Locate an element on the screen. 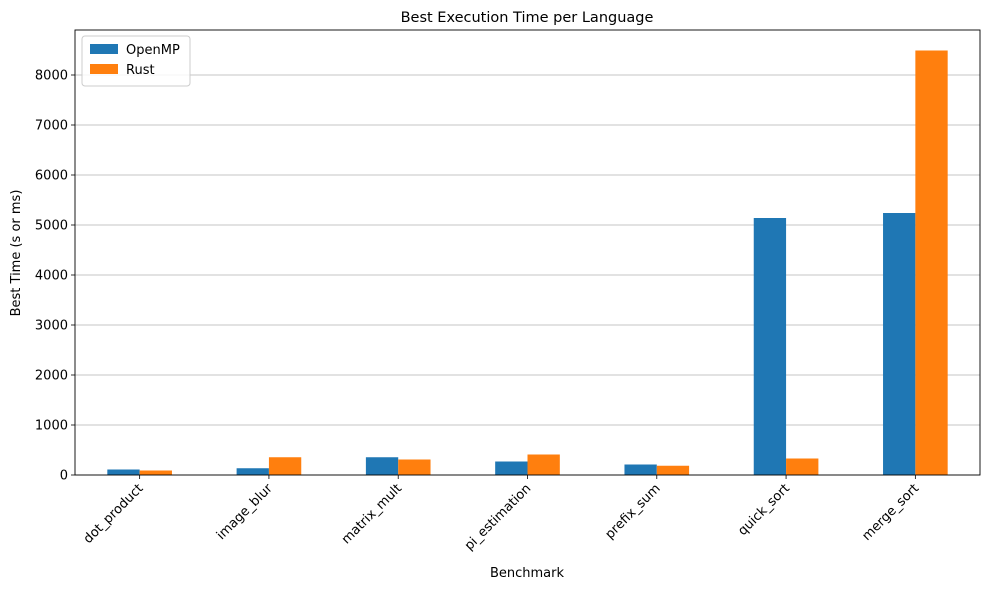 The image size is (989, 594). bar-rust-merge_sort is located at coordinates (931, 262).